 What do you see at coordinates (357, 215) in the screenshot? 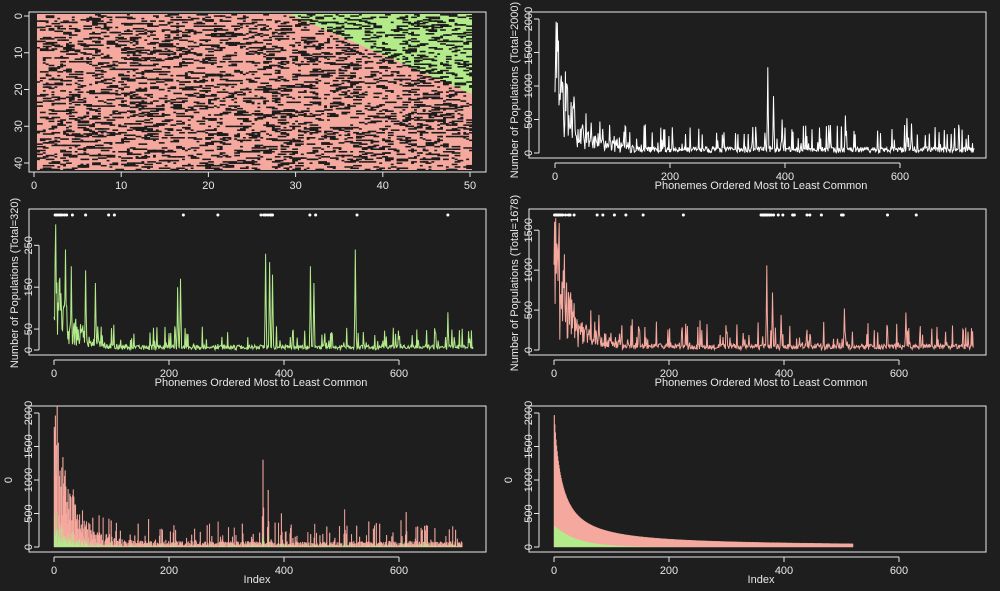
I see `green-marker-point` at bounding box center [357, 215].